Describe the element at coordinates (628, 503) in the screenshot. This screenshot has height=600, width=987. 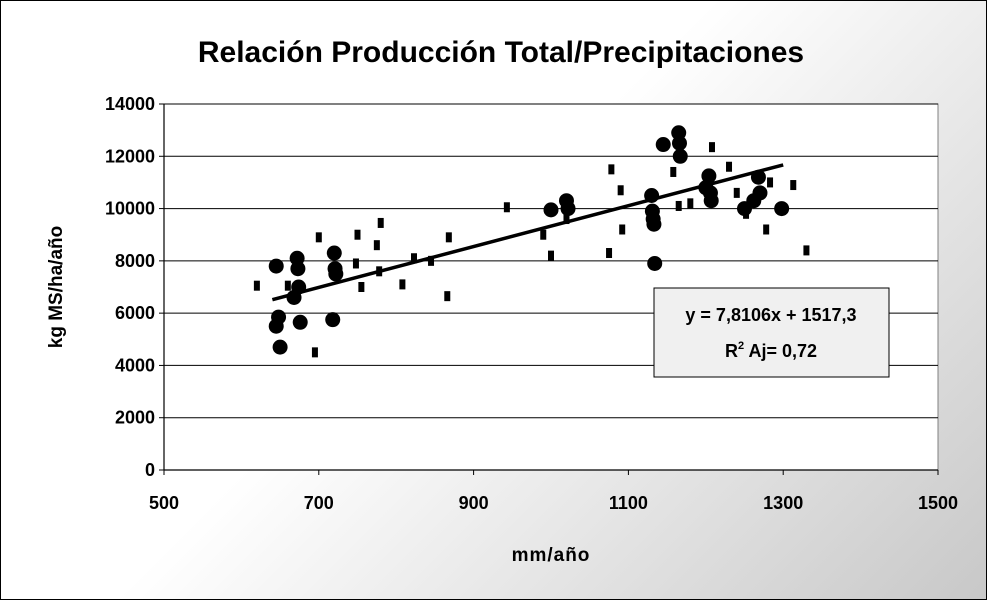
I see `x-tick-label: 1100` at that location.